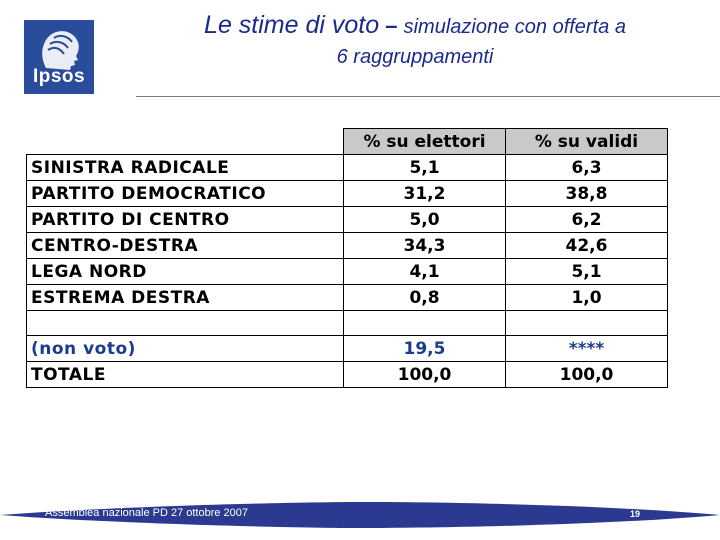 This screenshot has height=540, width=720. Describe the element at coordinates (586, 374) in the screenshot. I see `totale-validi: 100,0` at that location.